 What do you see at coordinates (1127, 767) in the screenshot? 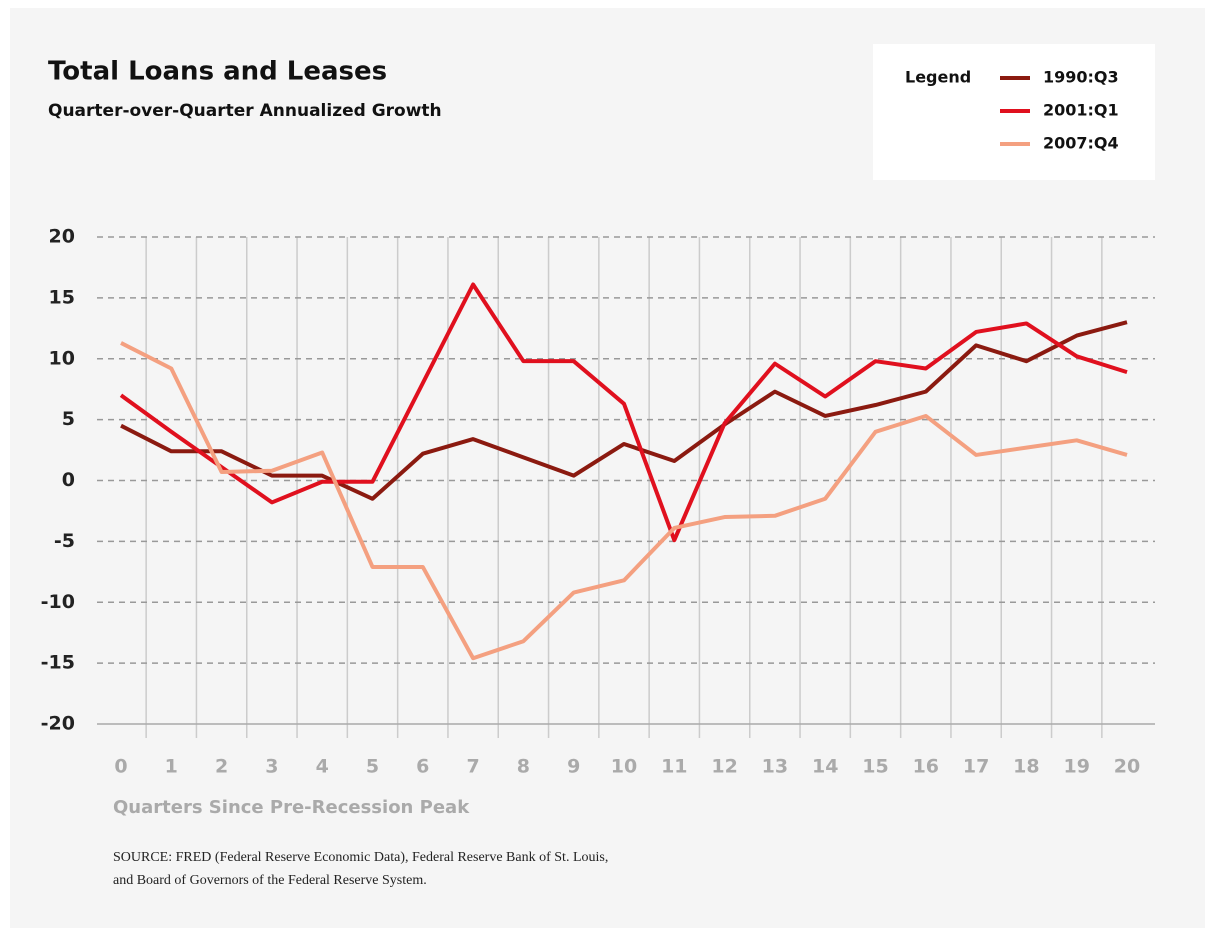
I see `x-tick-label: 20` at bounding box center [1127, 767].